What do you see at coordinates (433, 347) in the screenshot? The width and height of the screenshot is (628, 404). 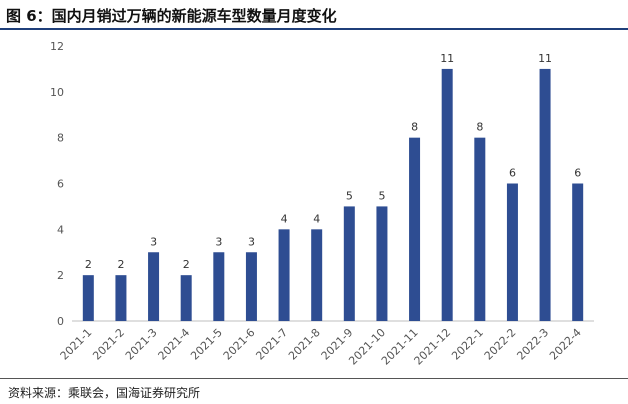 I see `x-tick-label: 2021-12` at bounding box center [433, 347].